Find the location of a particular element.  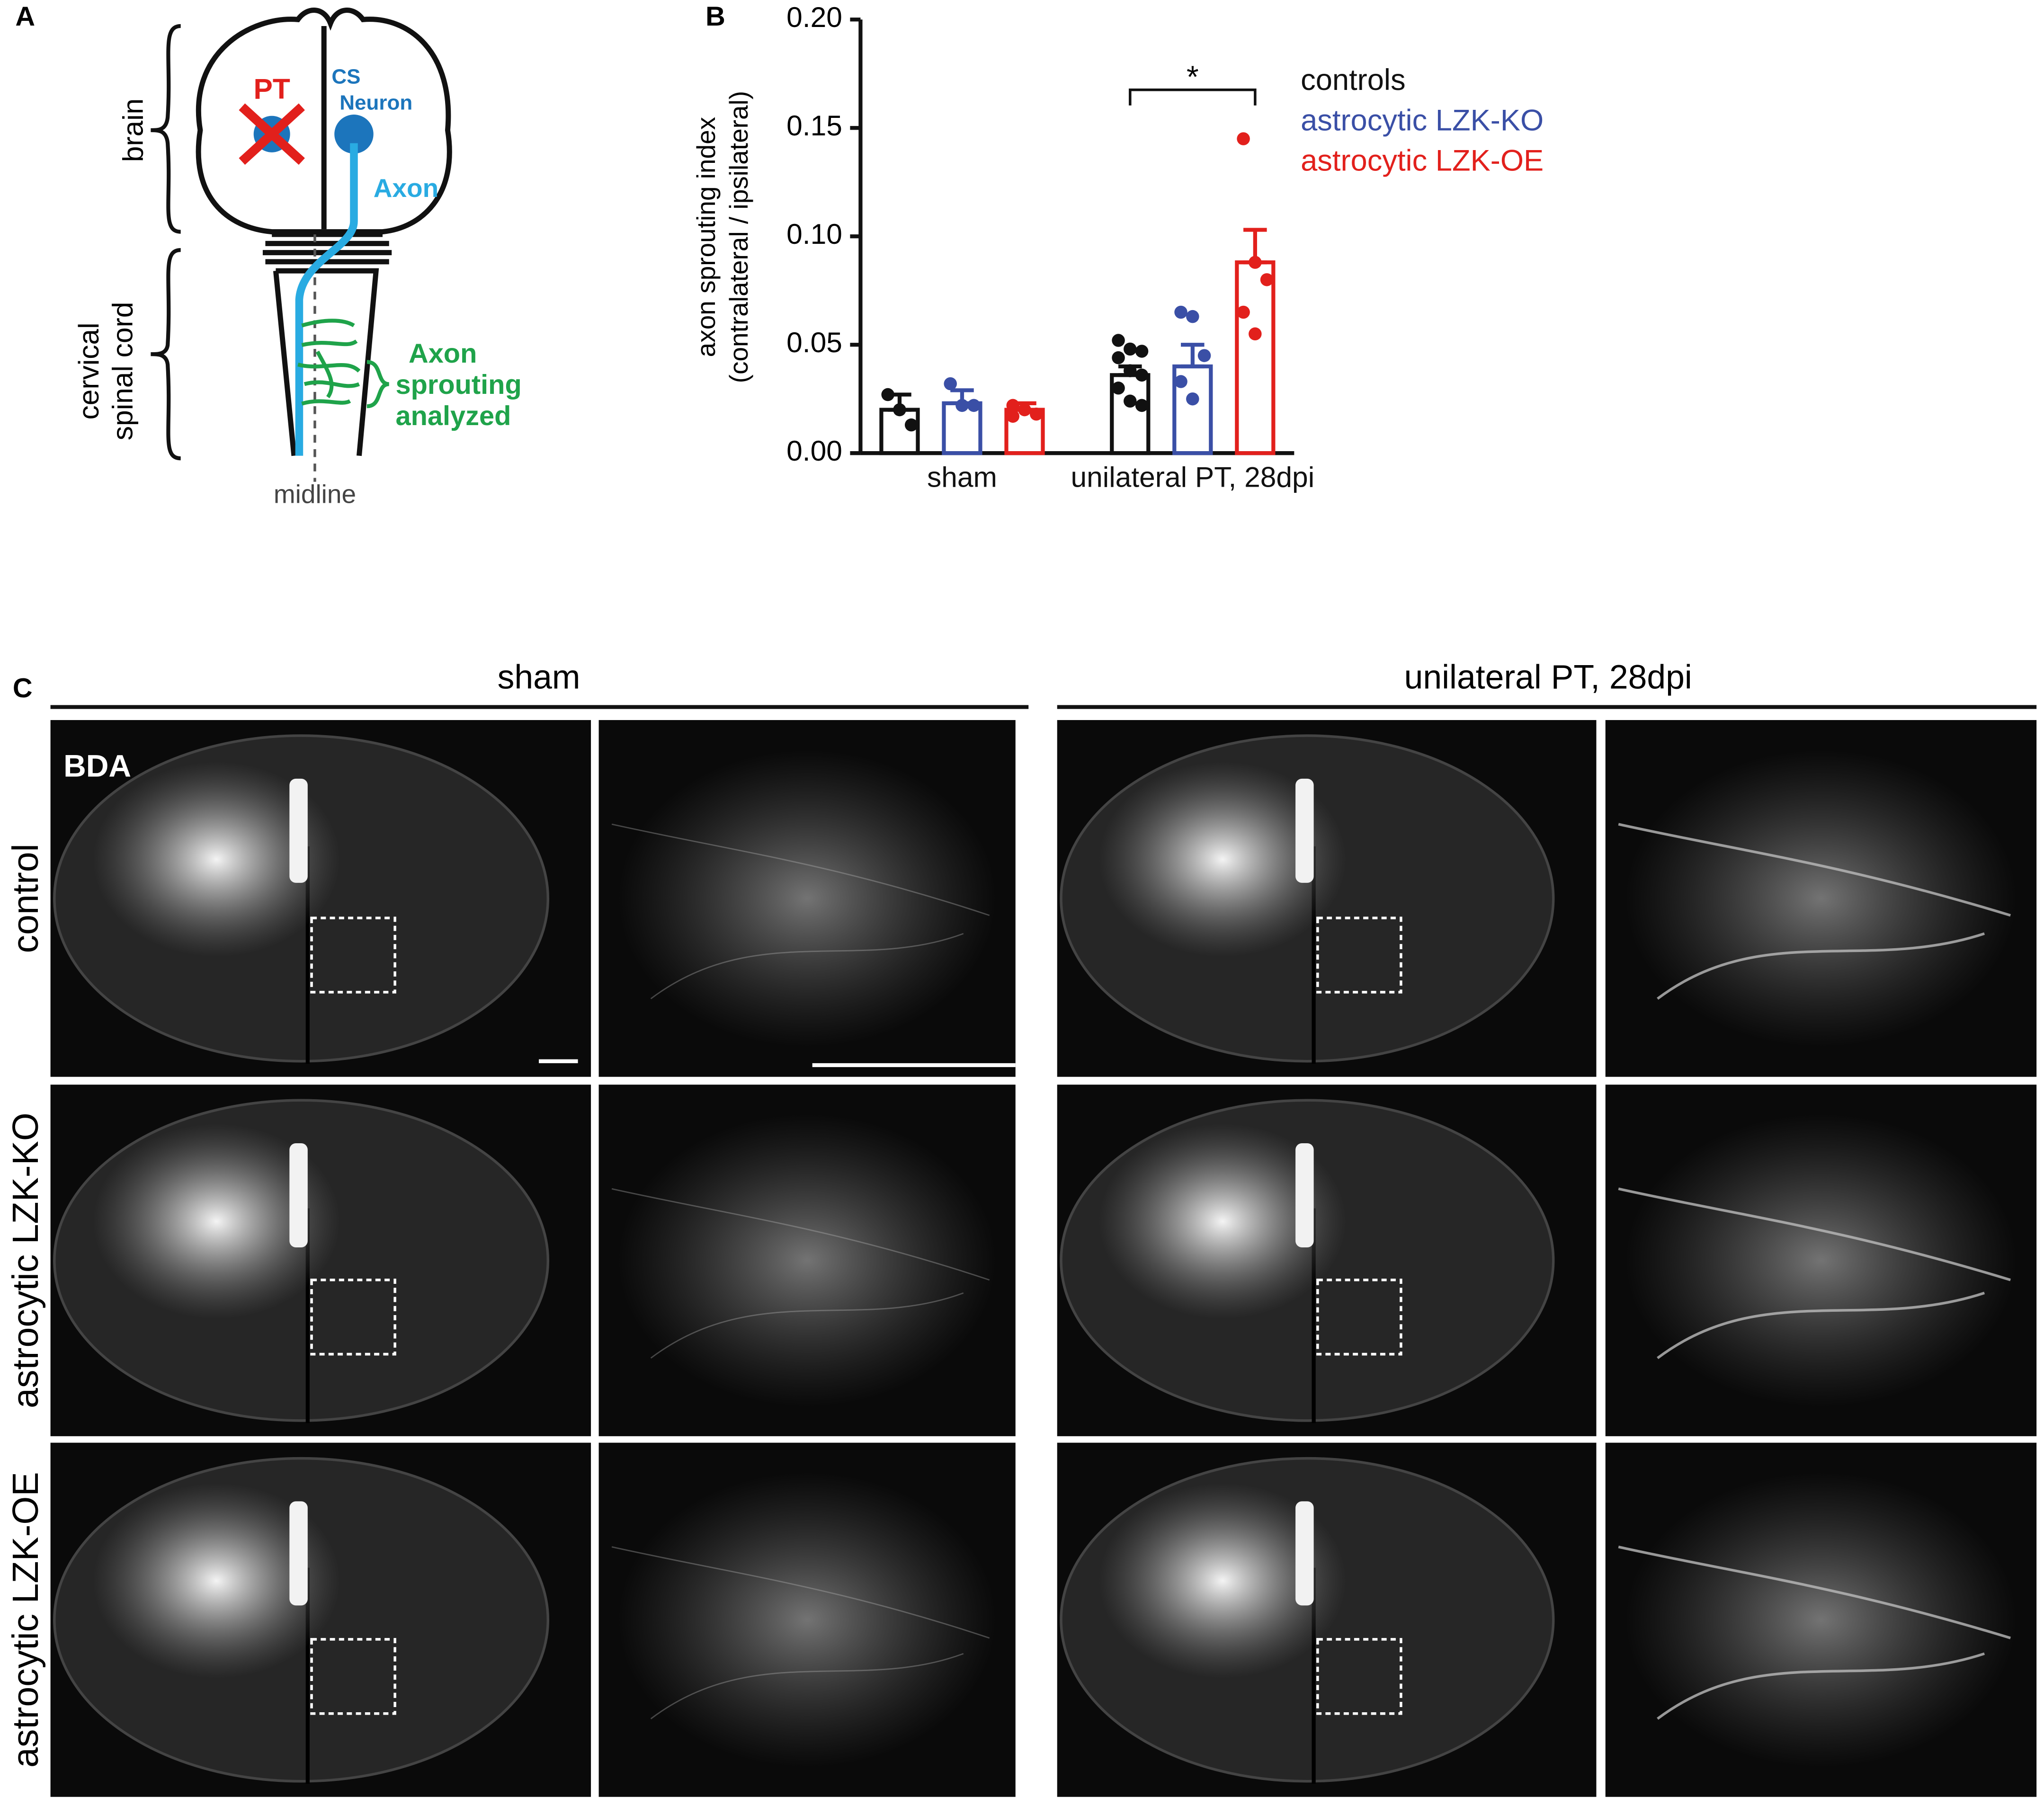

y-axis-label: (contralateral / ipsilateral) is located at coordinates (738, 237).